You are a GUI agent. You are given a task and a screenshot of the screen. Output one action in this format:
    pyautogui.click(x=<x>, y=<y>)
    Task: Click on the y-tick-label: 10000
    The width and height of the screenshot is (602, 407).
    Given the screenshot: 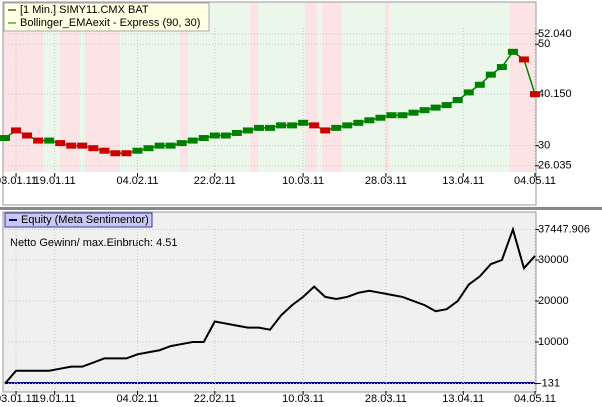 What is the action you would take?
    pyautogui.click(x=553, y=342)
    